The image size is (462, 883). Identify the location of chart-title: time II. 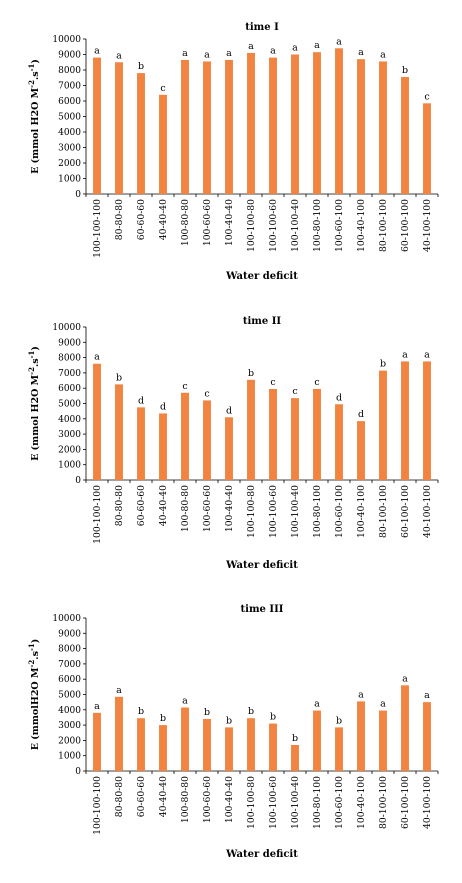
(262, 321).